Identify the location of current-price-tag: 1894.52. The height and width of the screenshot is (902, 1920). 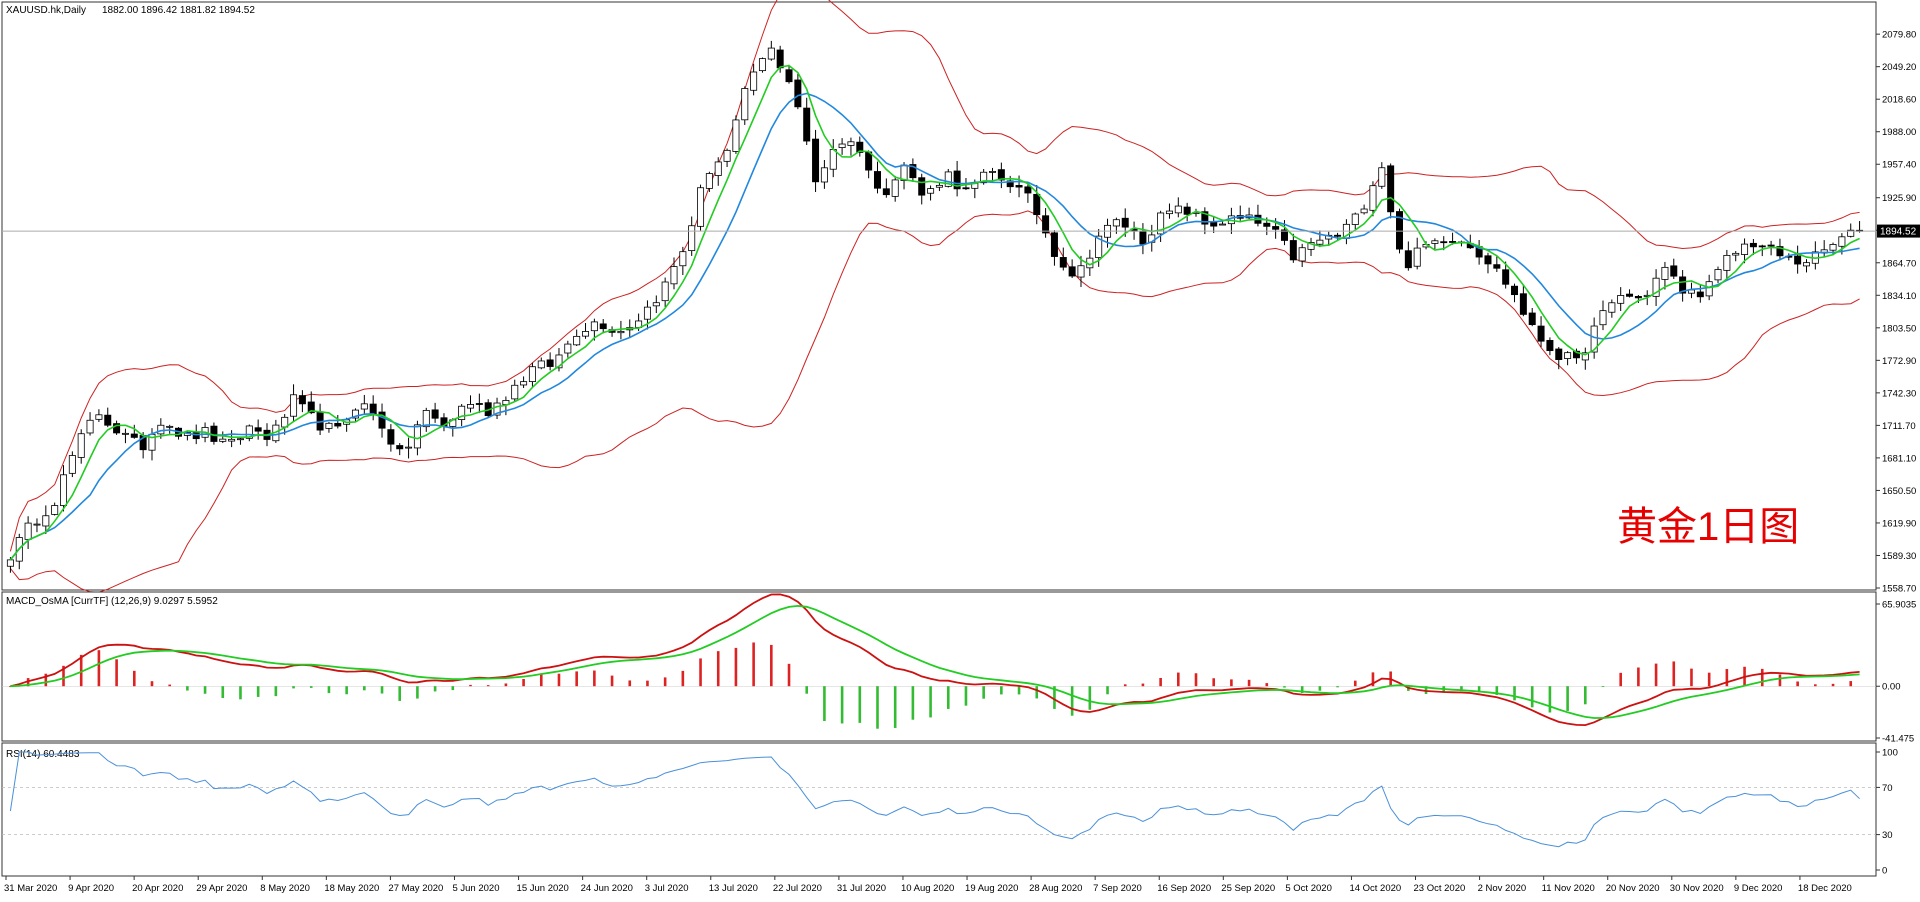
(1898, 231).